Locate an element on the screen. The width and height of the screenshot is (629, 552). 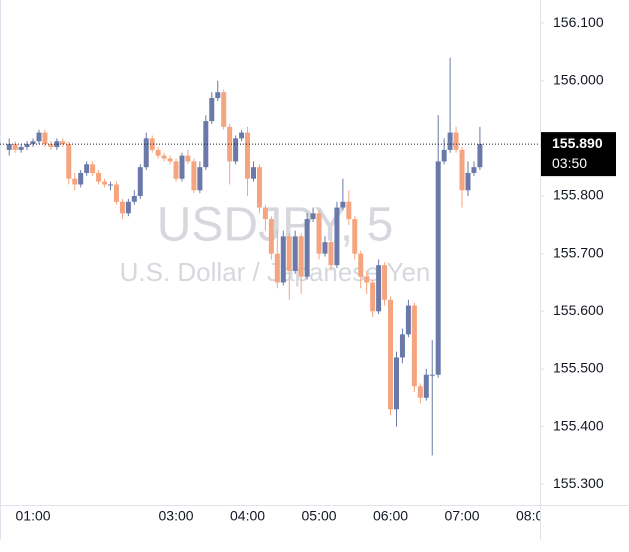
y-tick-label: 155.800 is located at coordinates (578, 195).